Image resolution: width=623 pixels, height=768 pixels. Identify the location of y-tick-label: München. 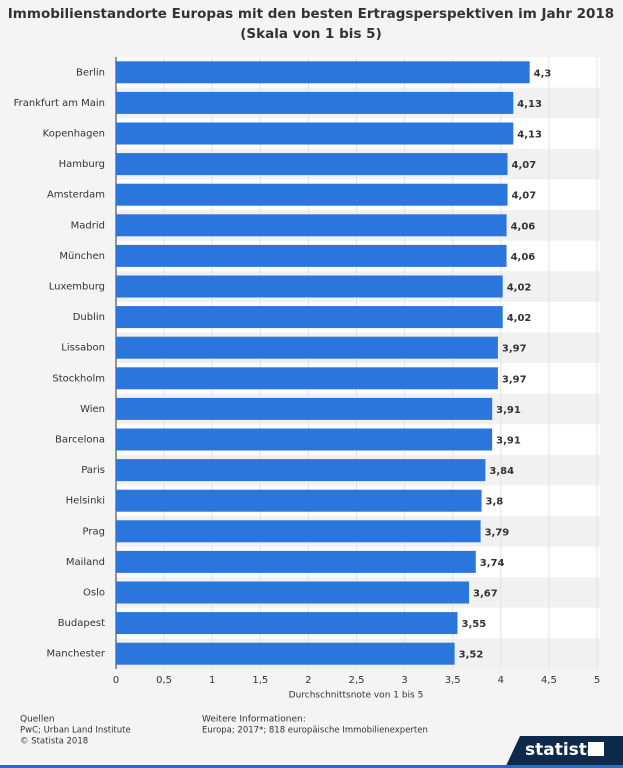
(82, 256).